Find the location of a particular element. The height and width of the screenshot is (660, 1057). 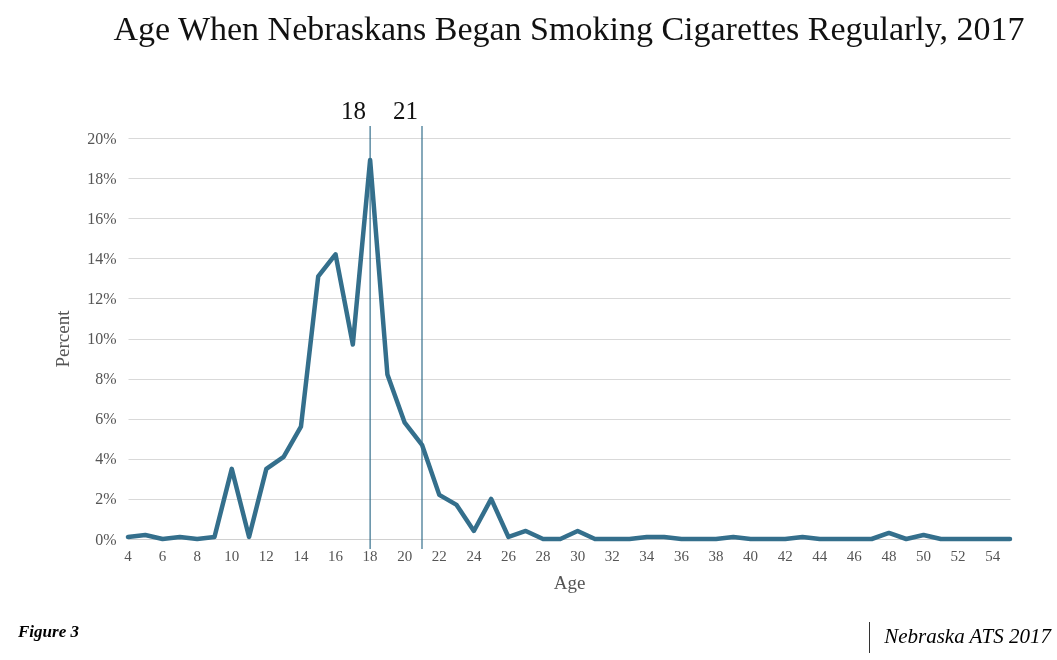

x-tick-label: 26 is located at coordinates (508, 556).